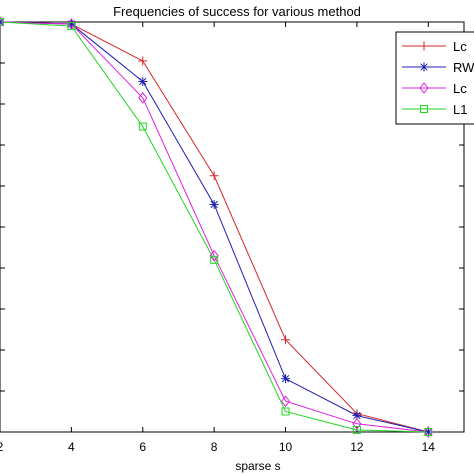  I want to click on x-axis-label: sparse s, so click(257, 466).